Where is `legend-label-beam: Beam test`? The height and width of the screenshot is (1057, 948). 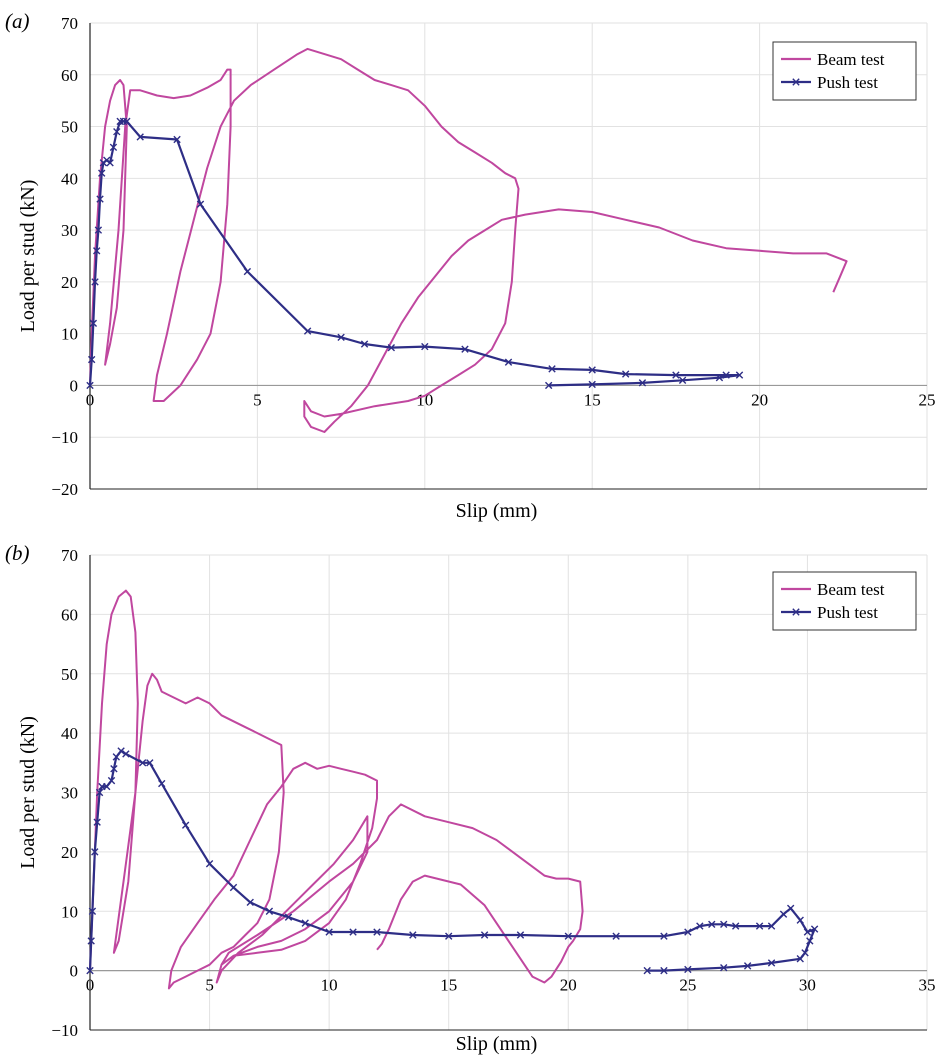 legend-label-beam: Beam test is located at coordinates (851, 589).